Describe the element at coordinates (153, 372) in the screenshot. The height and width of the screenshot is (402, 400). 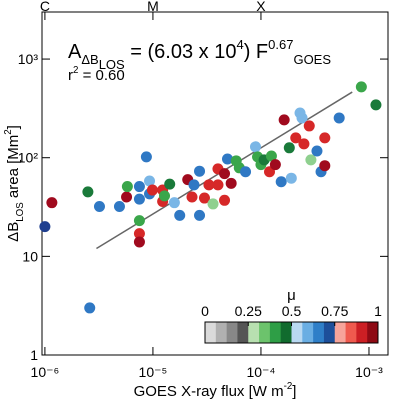
I see `x-tick-label: 10⁻⁵` at that location.